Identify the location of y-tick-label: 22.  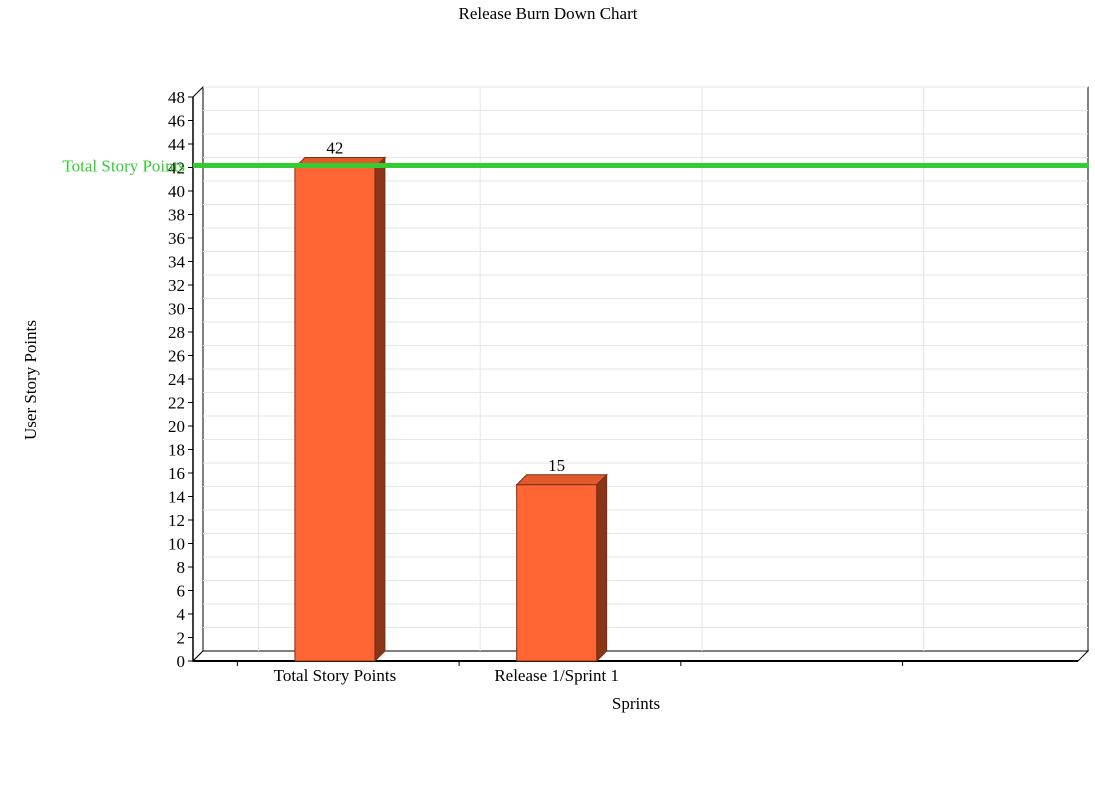
(176, 403).